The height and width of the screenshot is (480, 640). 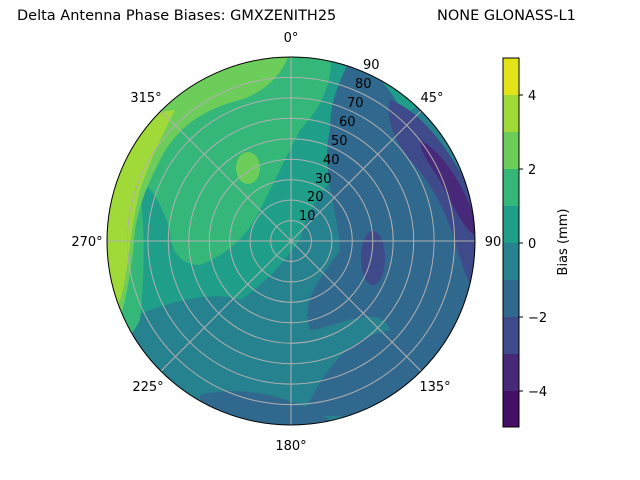 I want to click on colorbar-label: Bias (mm), so click(x=563, y=242).